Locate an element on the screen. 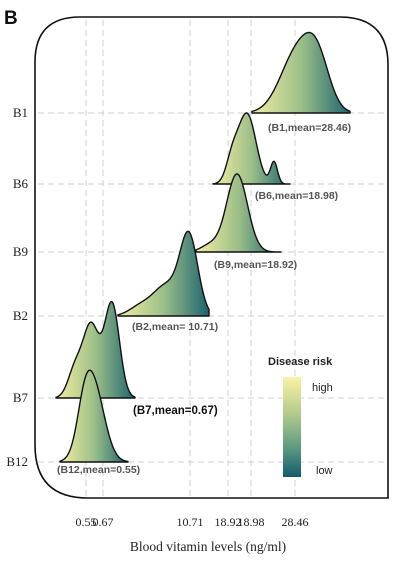 This screenshot has width=415, height=562. ridge-b9 is located at coordinates (238, 213).